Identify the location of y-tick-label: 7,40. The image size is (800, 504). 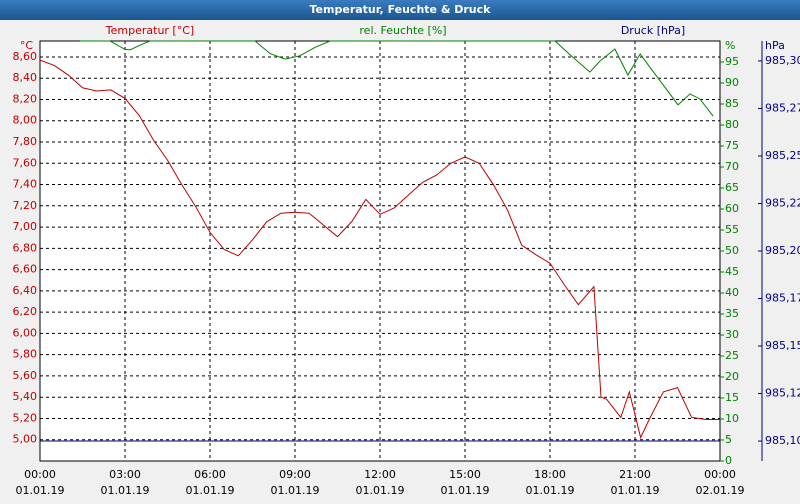
(25, 184).